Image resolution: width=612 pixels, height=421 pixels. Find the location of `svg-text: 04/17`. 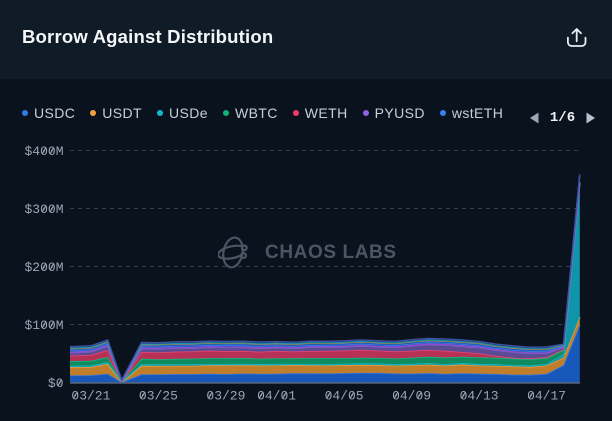

svg-text: 04/17 is located at coordinates (546, 396).